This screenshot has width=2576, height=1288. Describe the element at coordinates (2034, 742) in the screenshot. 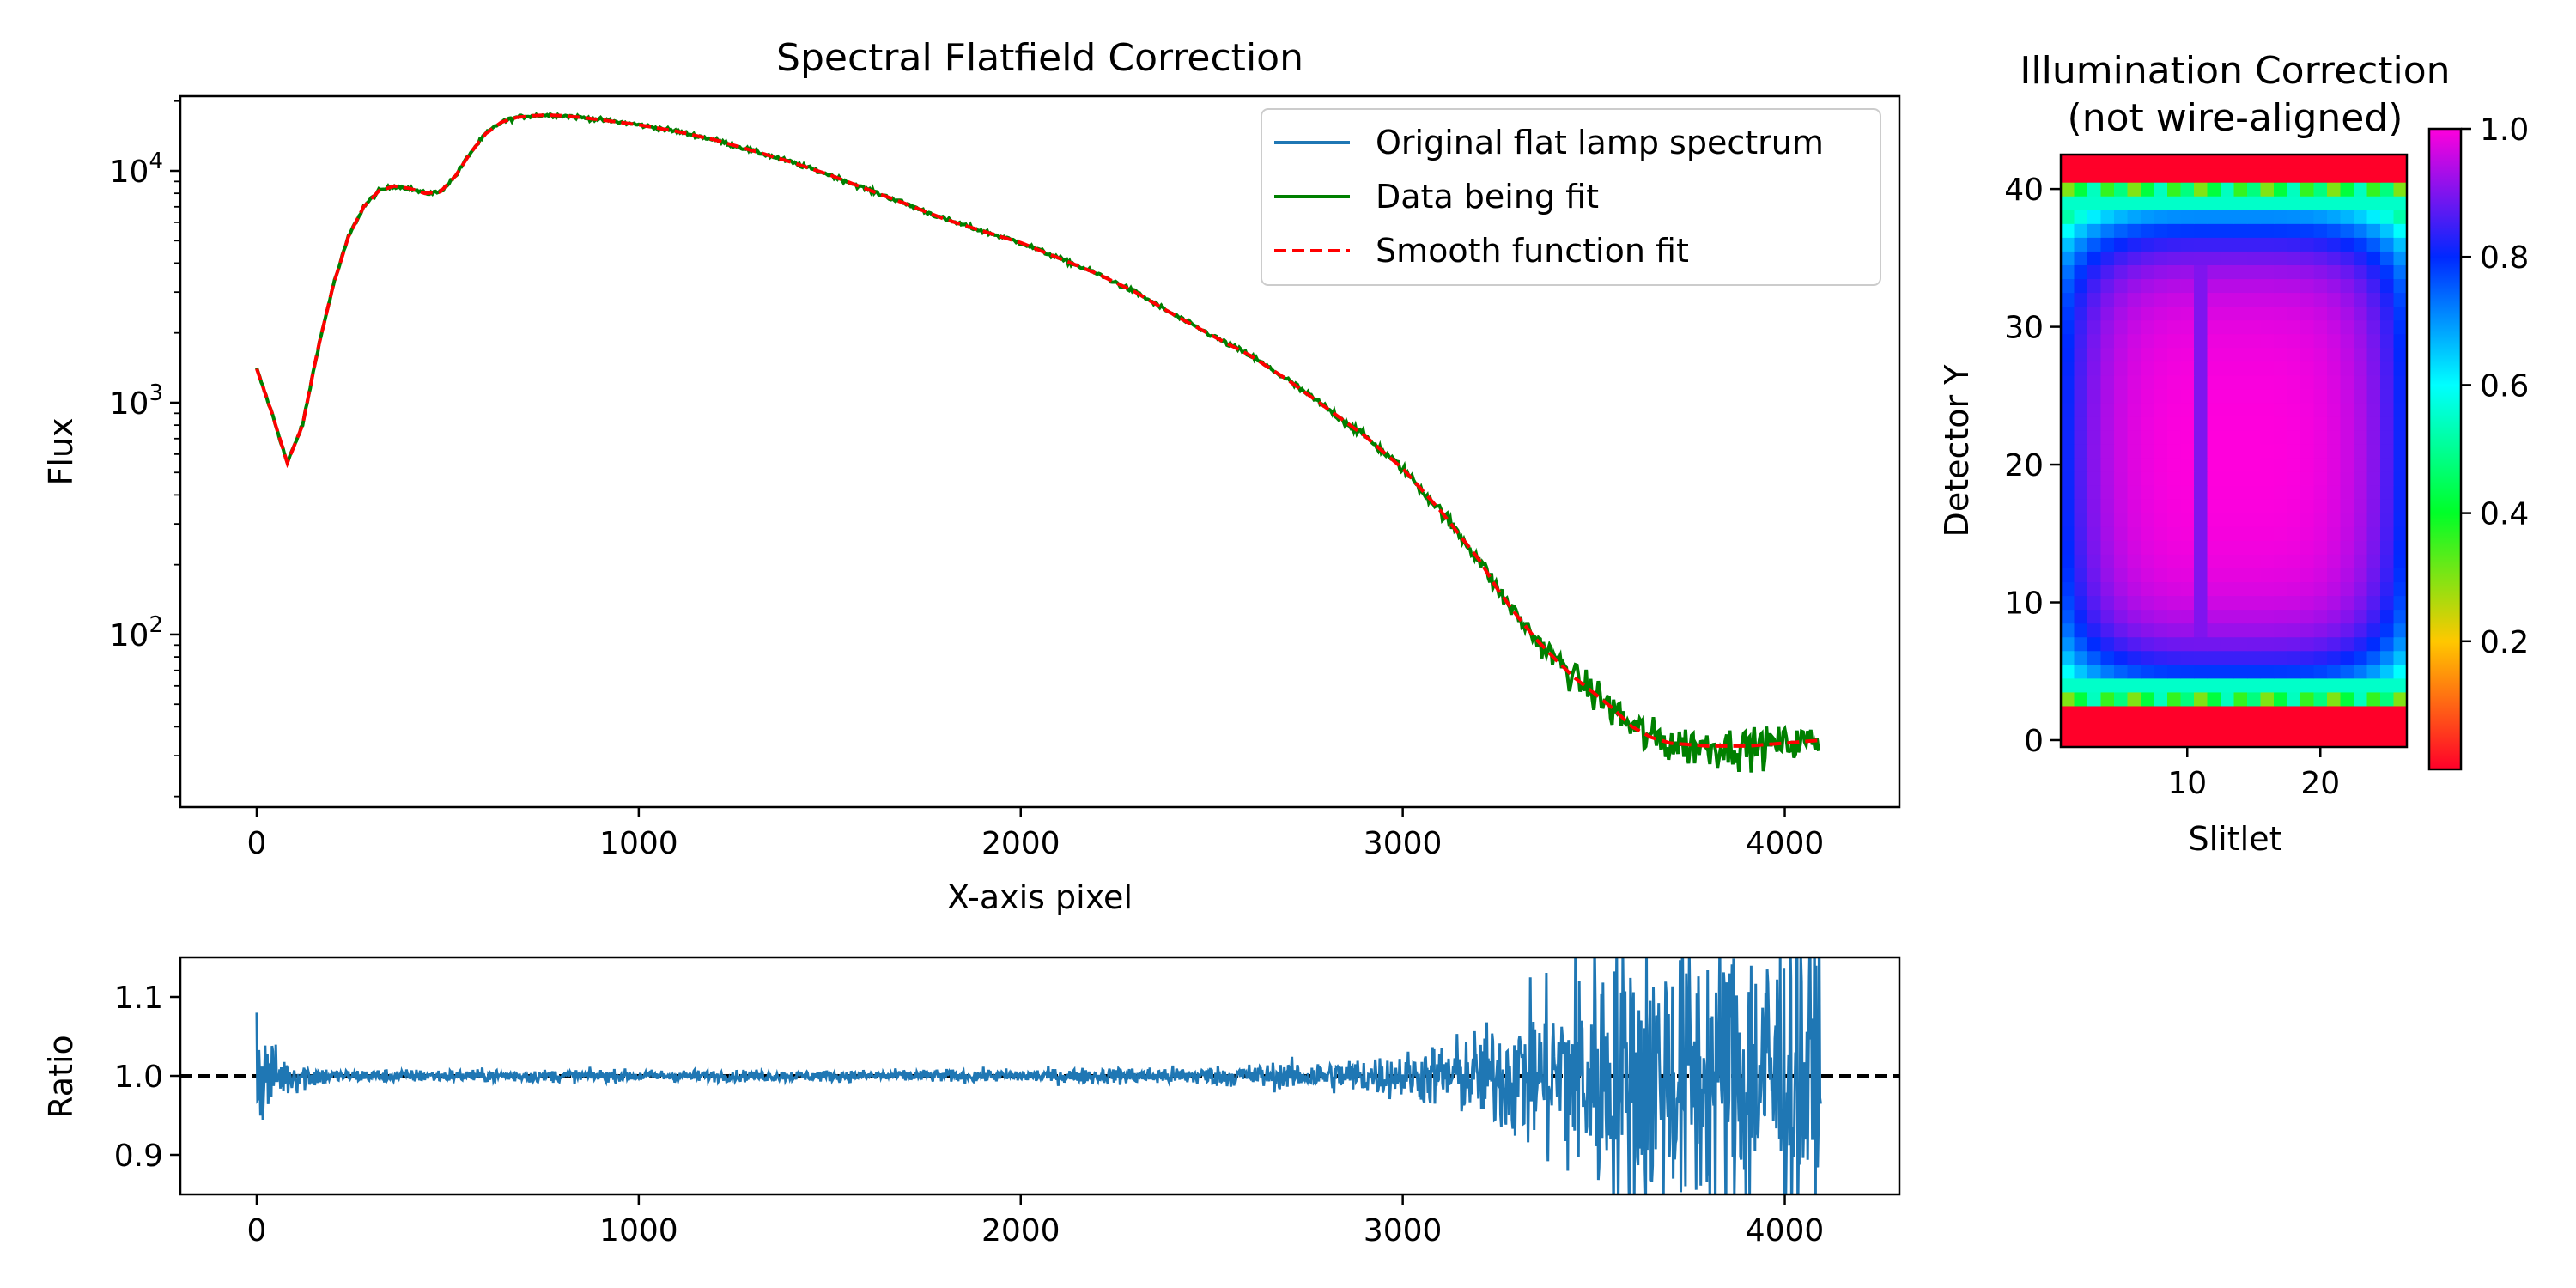

I see `y-tick-label: 0` at that location.